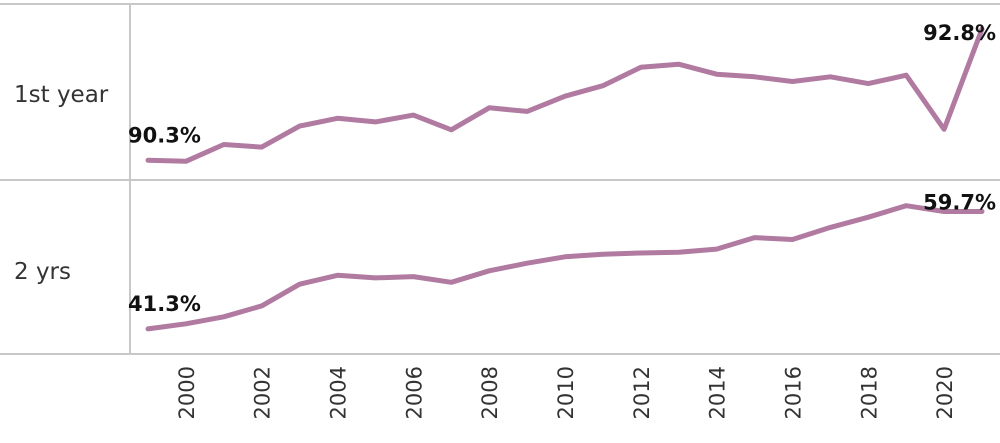  I want to click on x-tick-label: 2018, so click(869, 392).